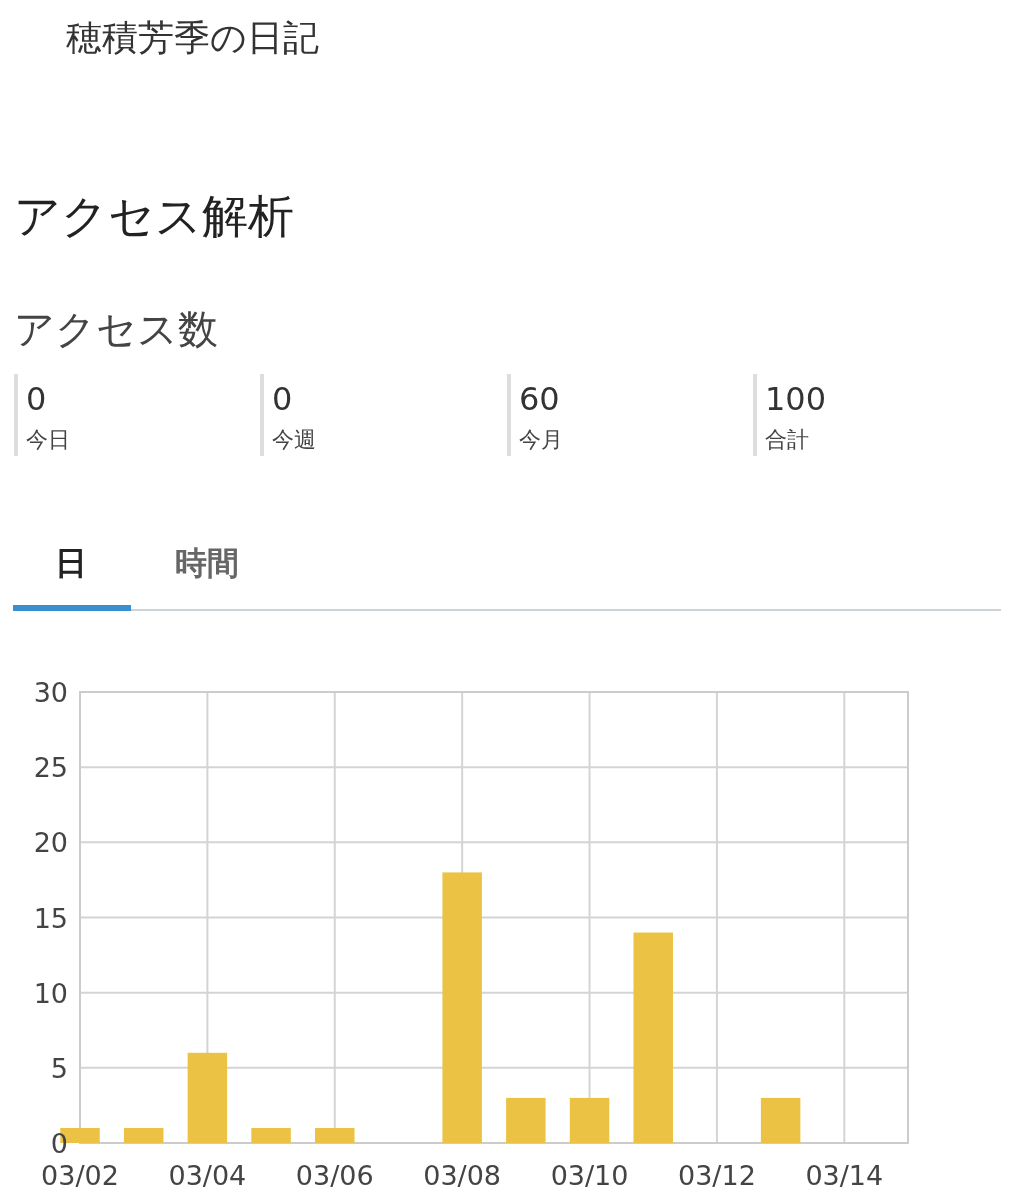 The height and width of the screenshot is (1200, 1010). I want to click on y-tick-label: 20, so click(50, 843).